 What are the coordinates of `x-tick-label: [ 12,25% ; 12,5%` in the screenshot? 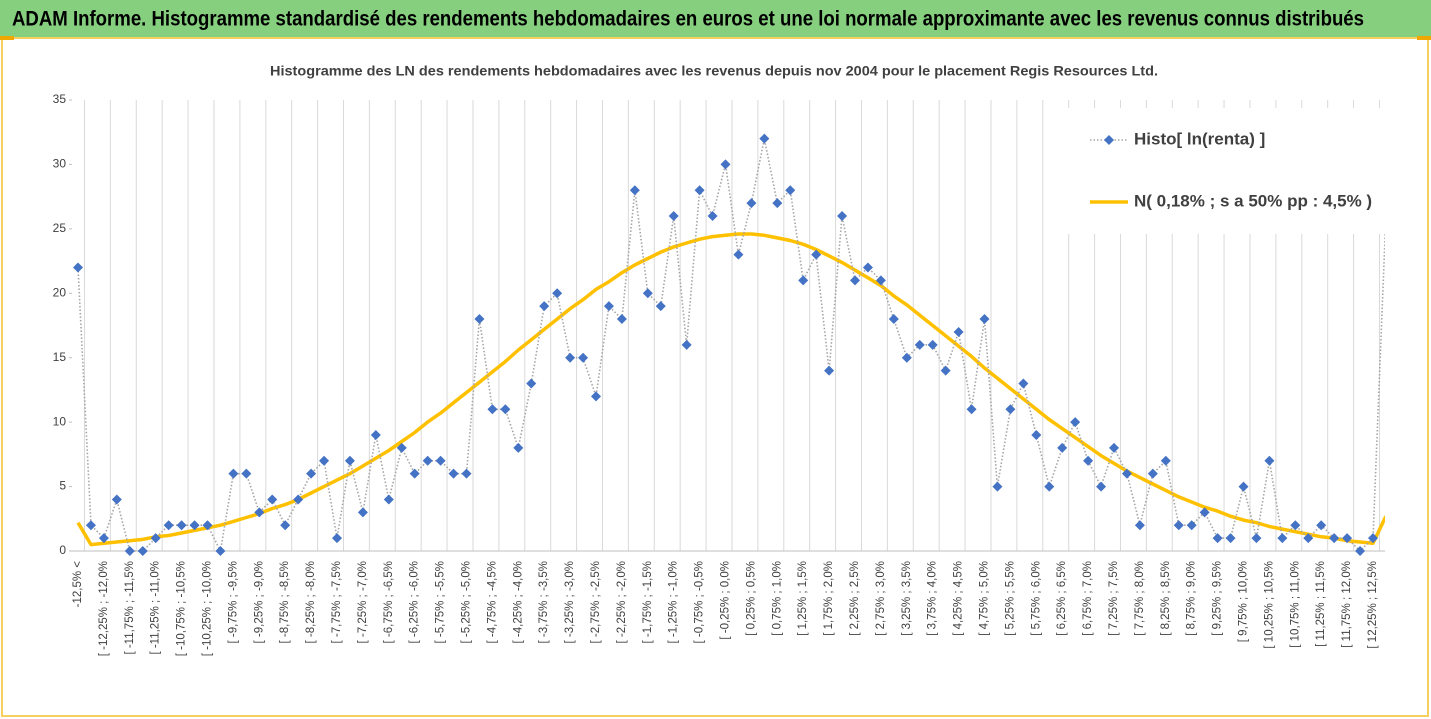 It's located at (1373, 605).